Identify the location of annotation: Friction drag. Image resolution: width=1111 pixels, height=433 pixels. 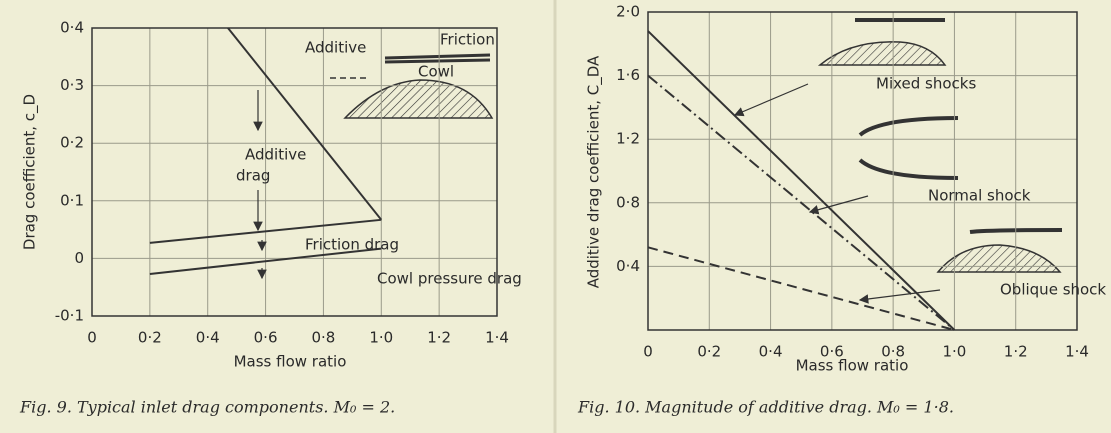
(352, 245).